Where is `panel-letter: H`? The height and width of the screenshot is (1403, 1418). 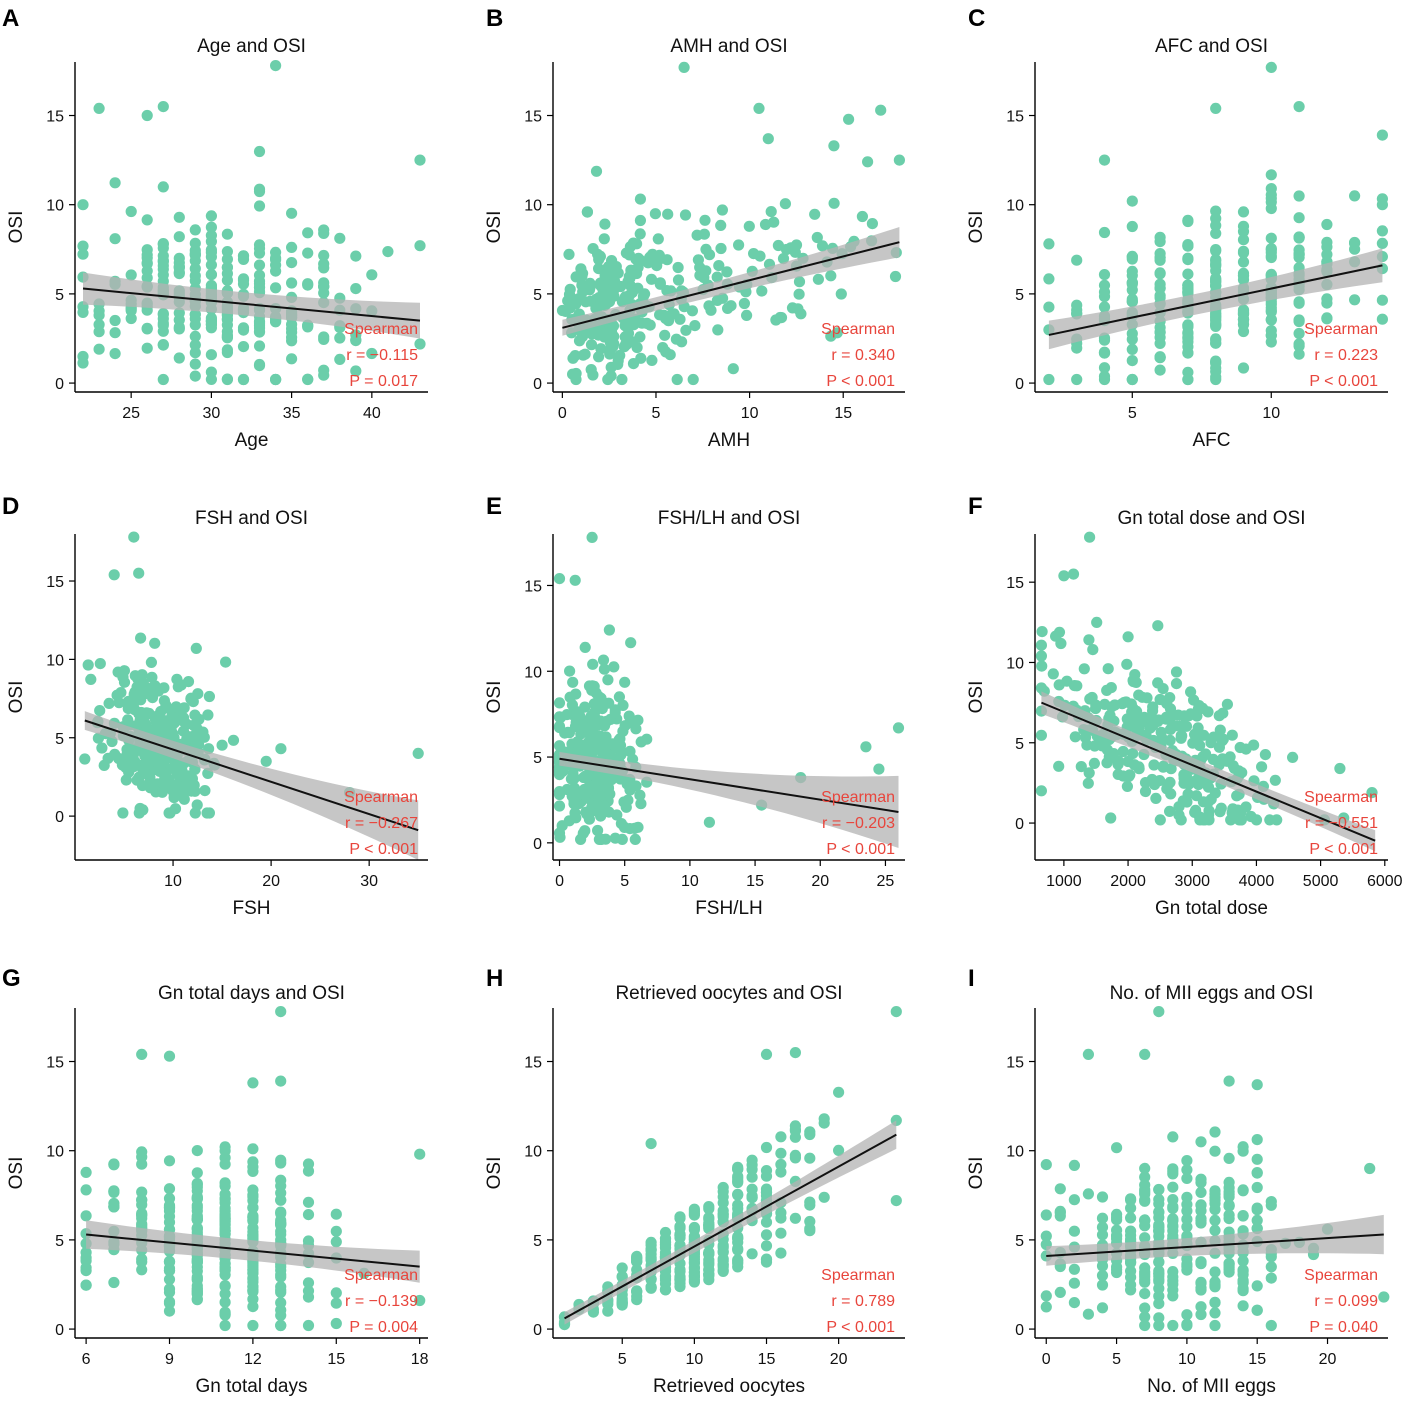
panel-letter: H is located at coordinates (494, 978).